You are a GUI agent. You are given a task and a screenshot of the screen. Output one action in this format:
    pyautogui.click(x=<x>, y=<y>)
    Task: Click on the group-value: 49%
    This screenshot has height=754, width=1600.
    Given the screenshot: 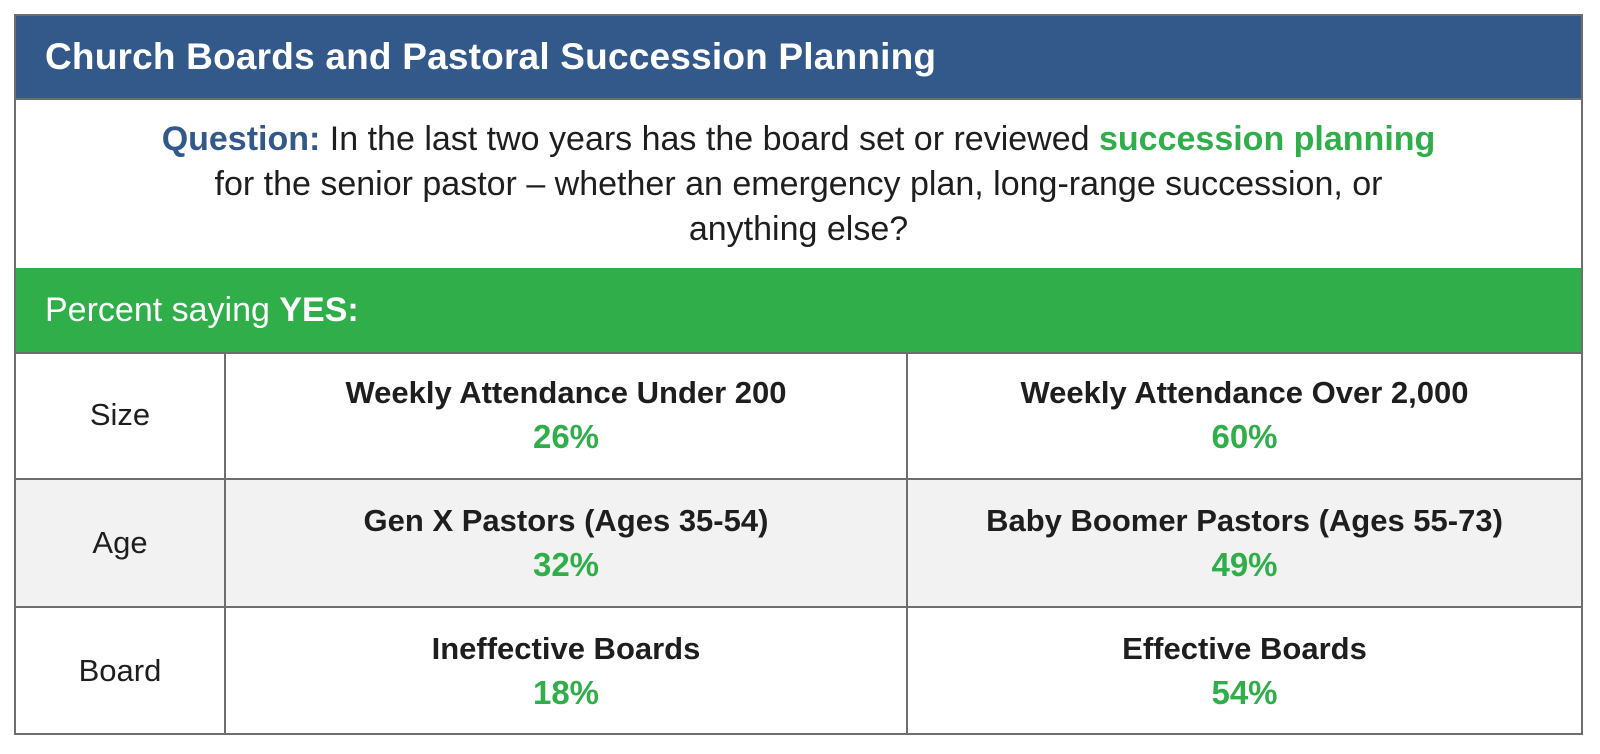 What is the action you would take?
    pyautogui.click(x=1244, y=564)
    